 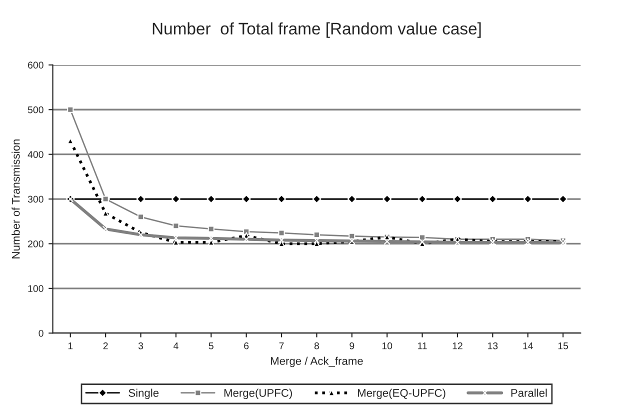 I want to click on x-axis-title: Merge / Ack_frame, so click(x=317, y=362).